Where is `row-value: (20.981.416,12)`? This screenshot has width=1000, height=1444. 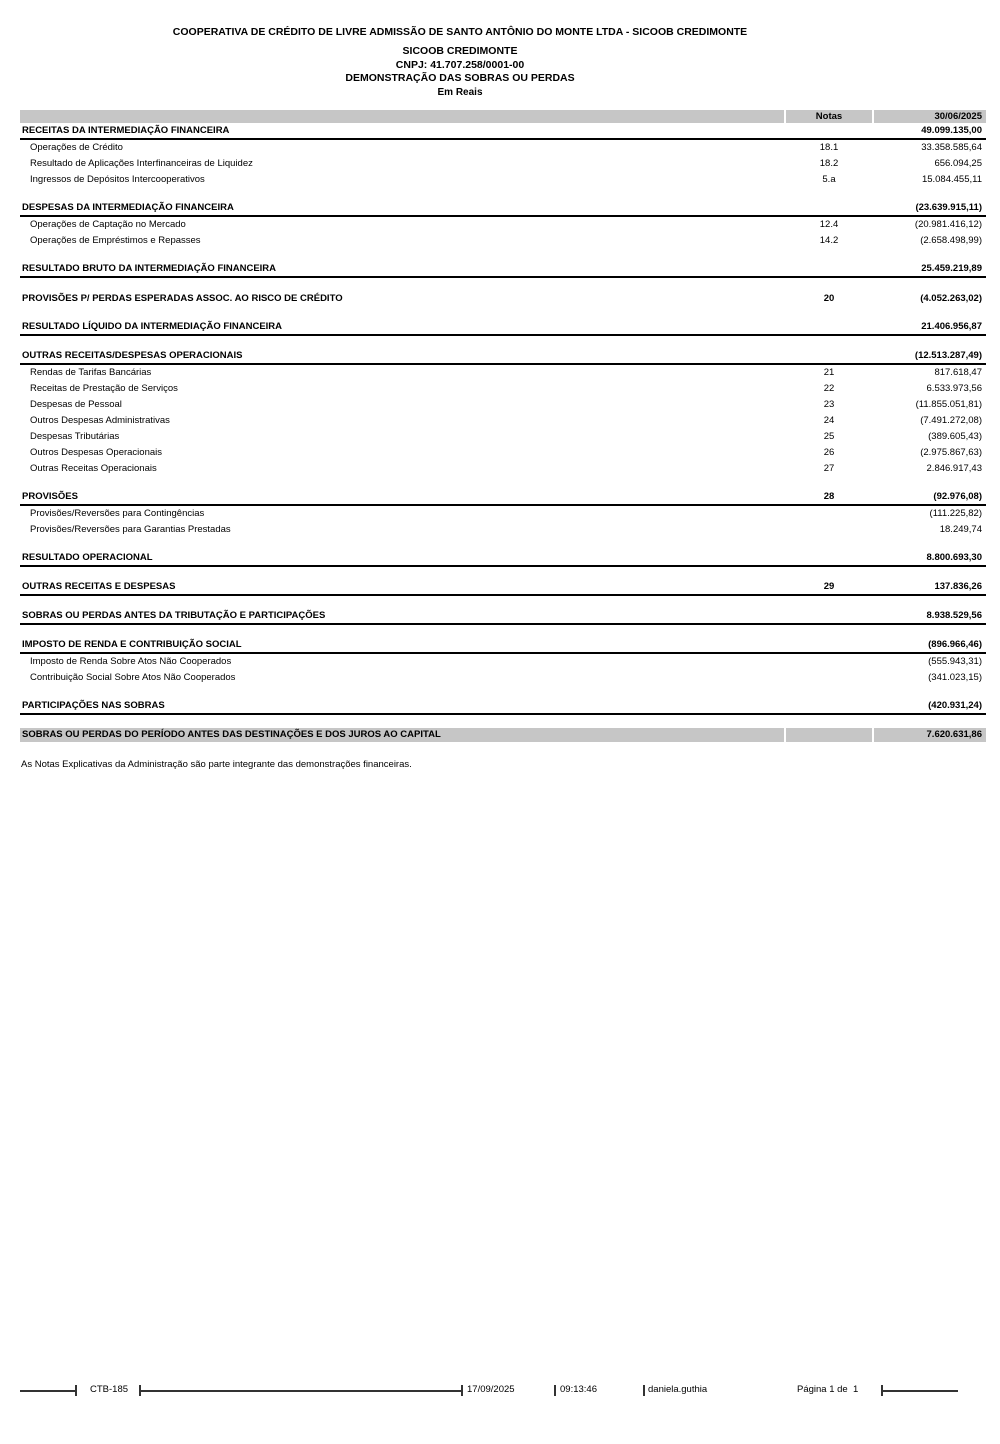 row-value: (20.981.416,12) is located at coordinates (948, 224).